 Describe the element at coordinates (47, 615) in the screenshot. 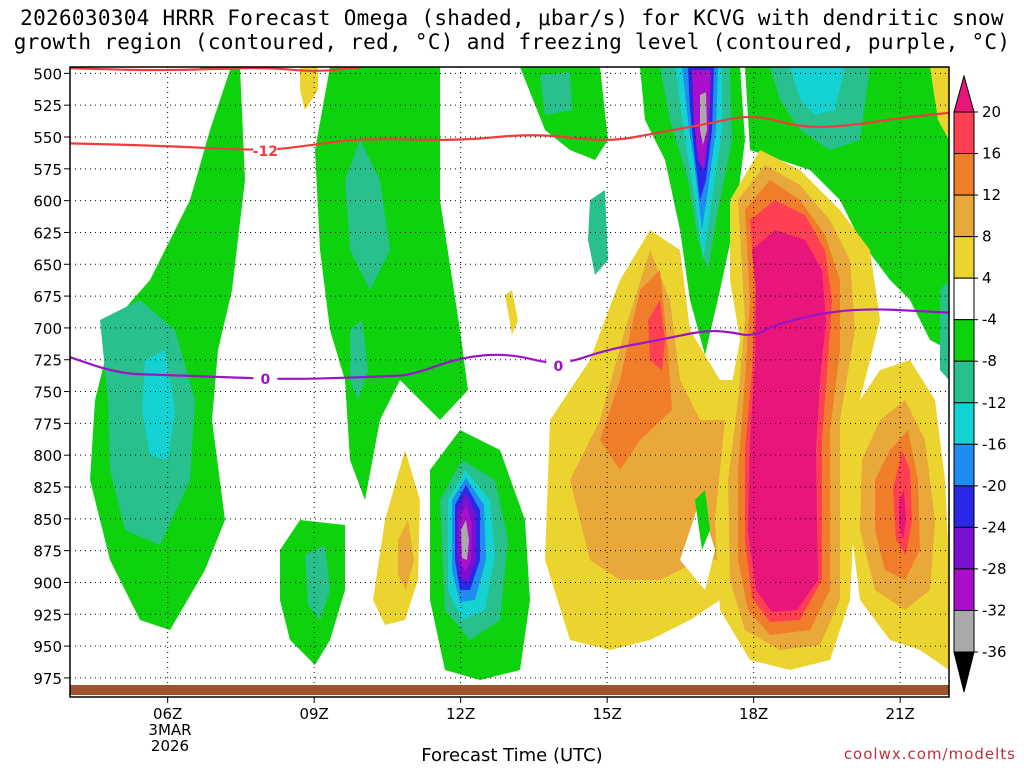

I see `y-tick-label: 925` at that location.